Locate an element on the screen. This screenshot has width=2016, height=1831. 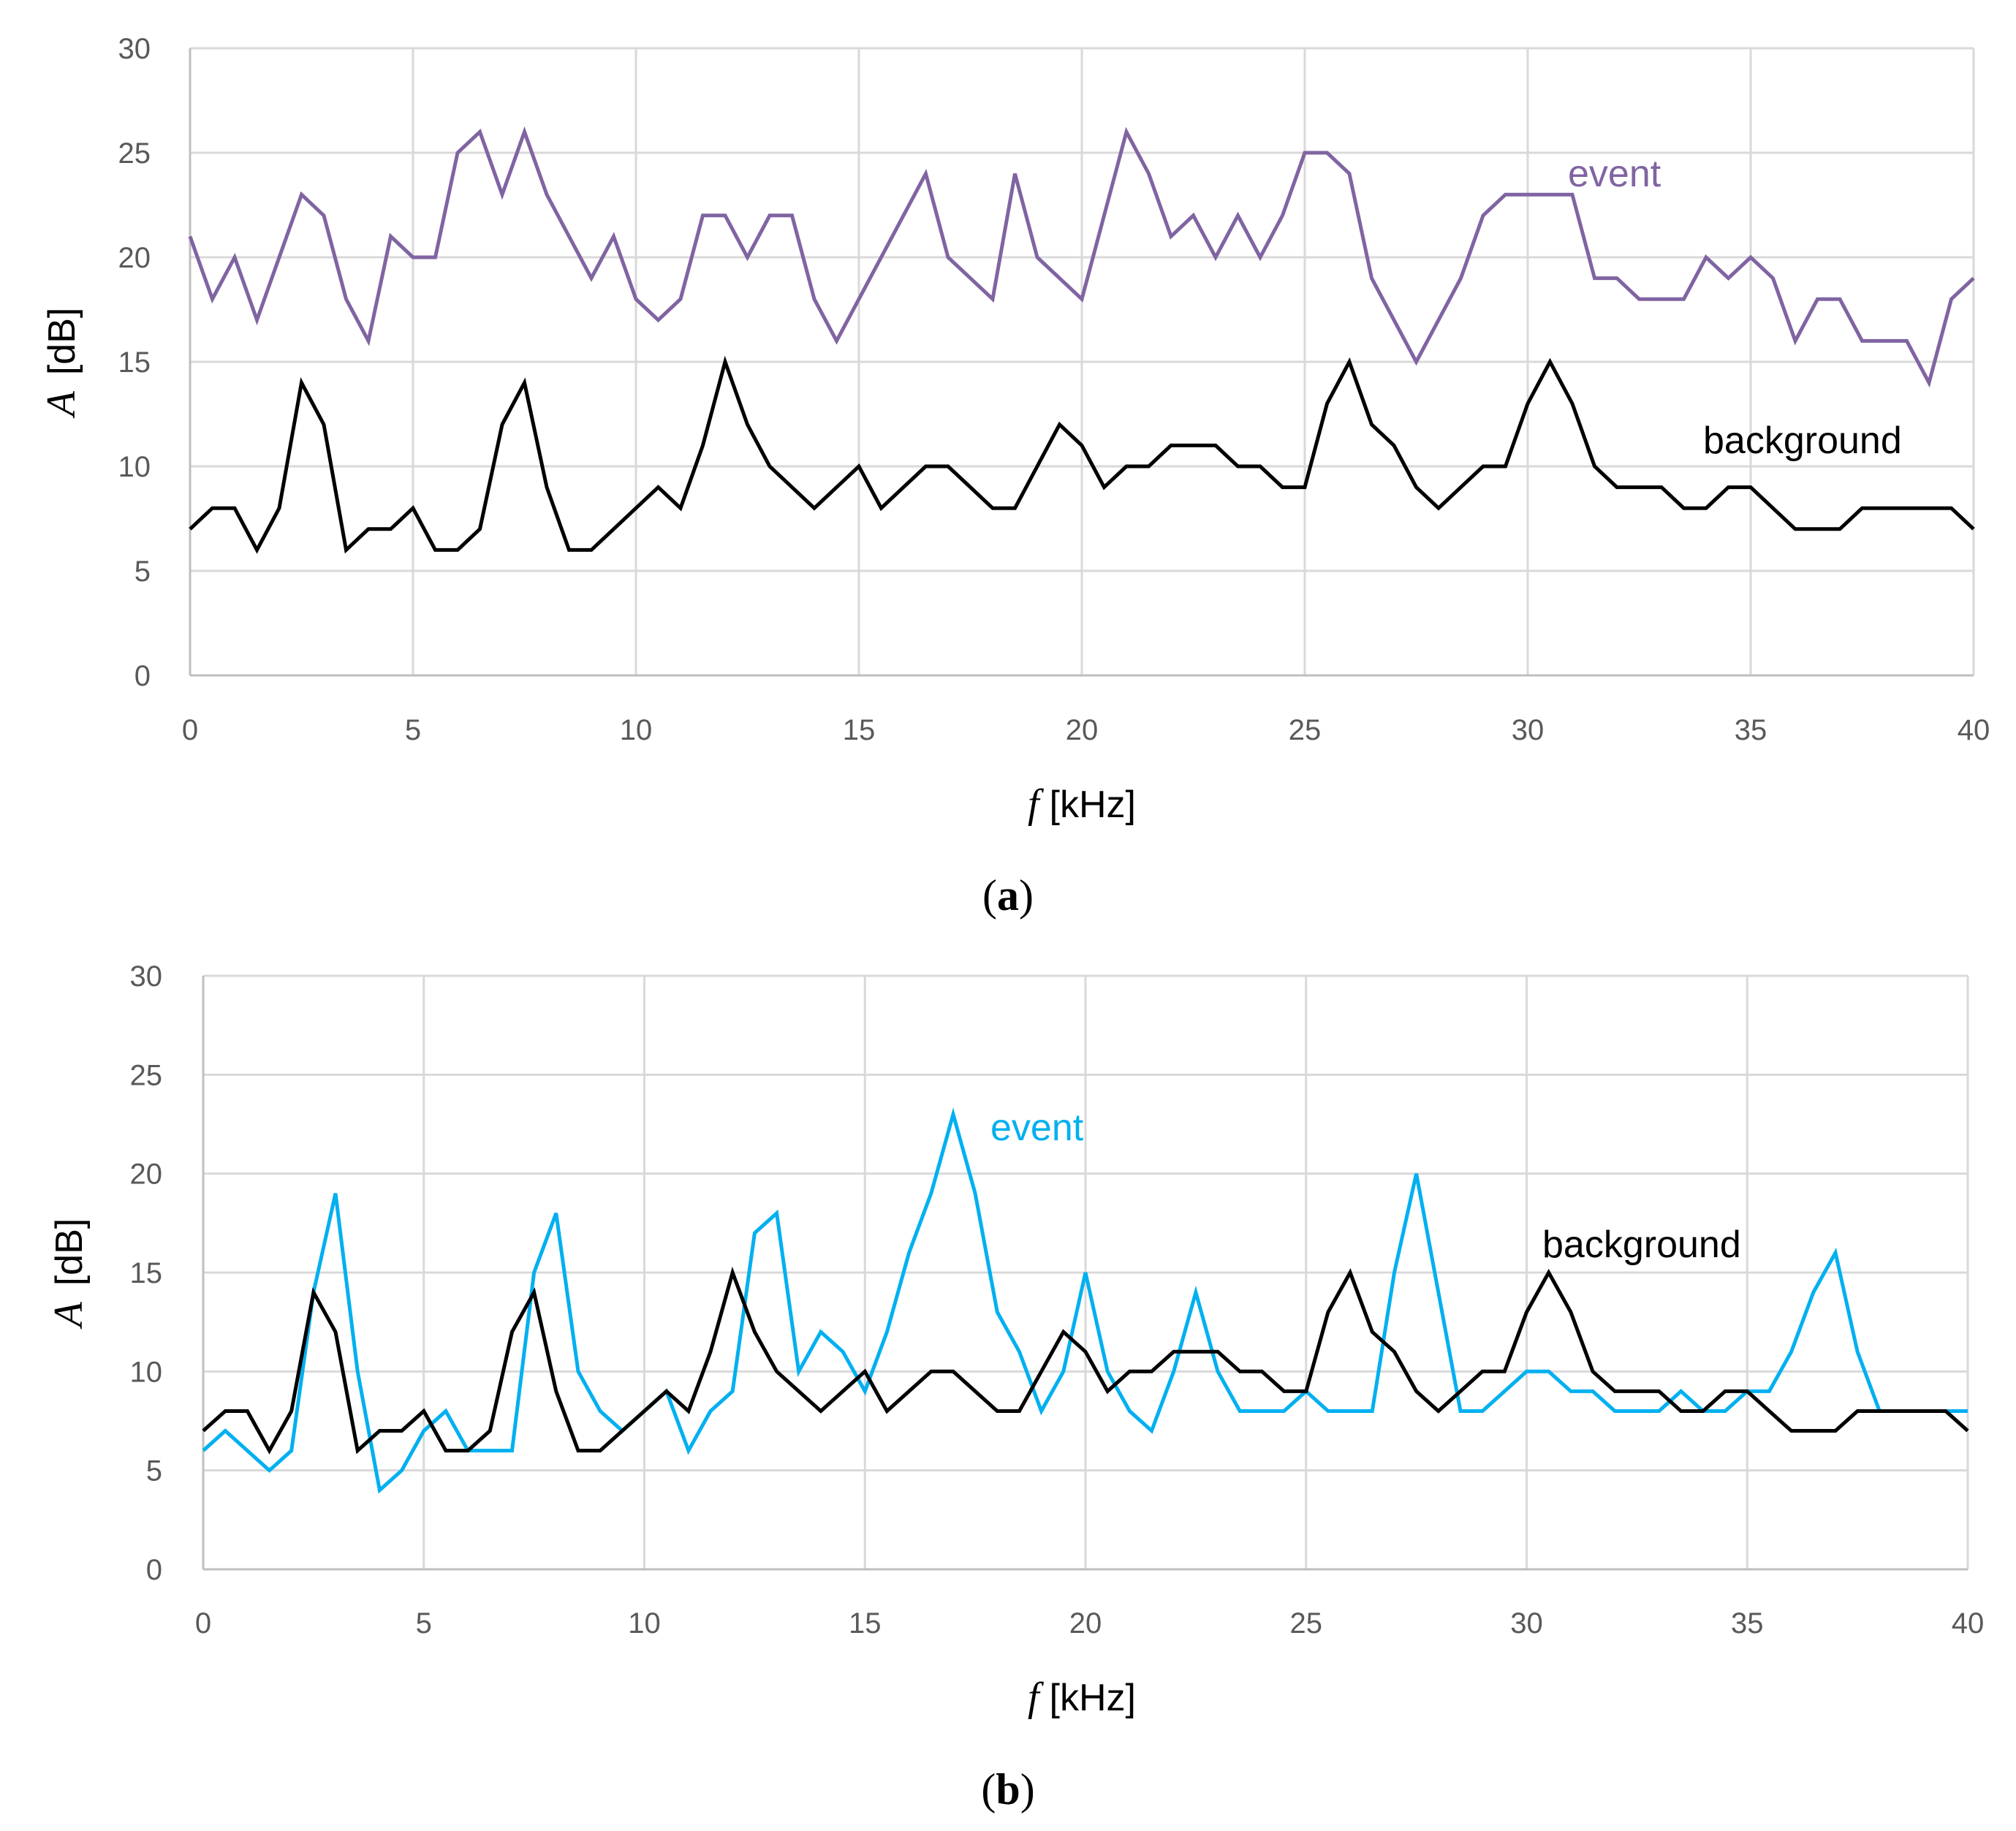
x-tick-label: 35 is located at coordinates (1747, 1623).